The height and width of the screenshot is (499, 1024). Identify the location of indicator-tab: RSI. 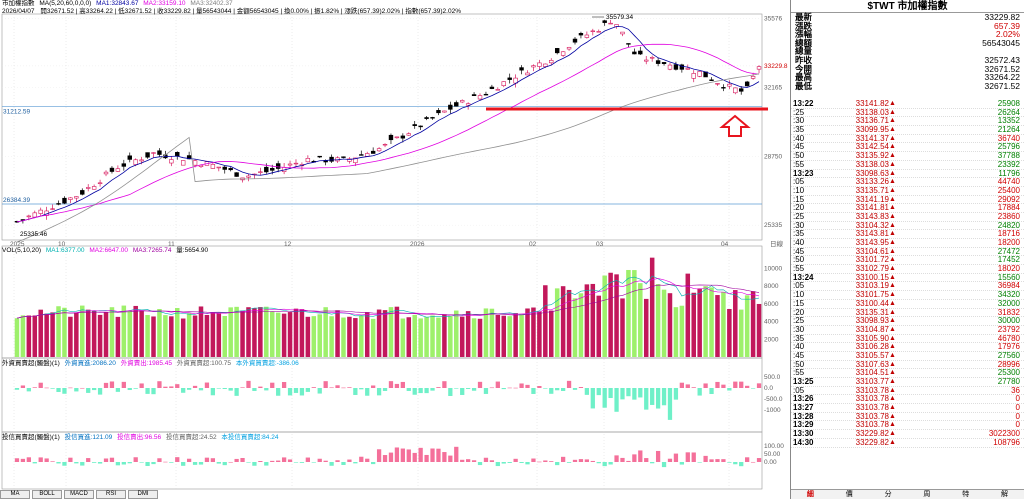
(111, 494).